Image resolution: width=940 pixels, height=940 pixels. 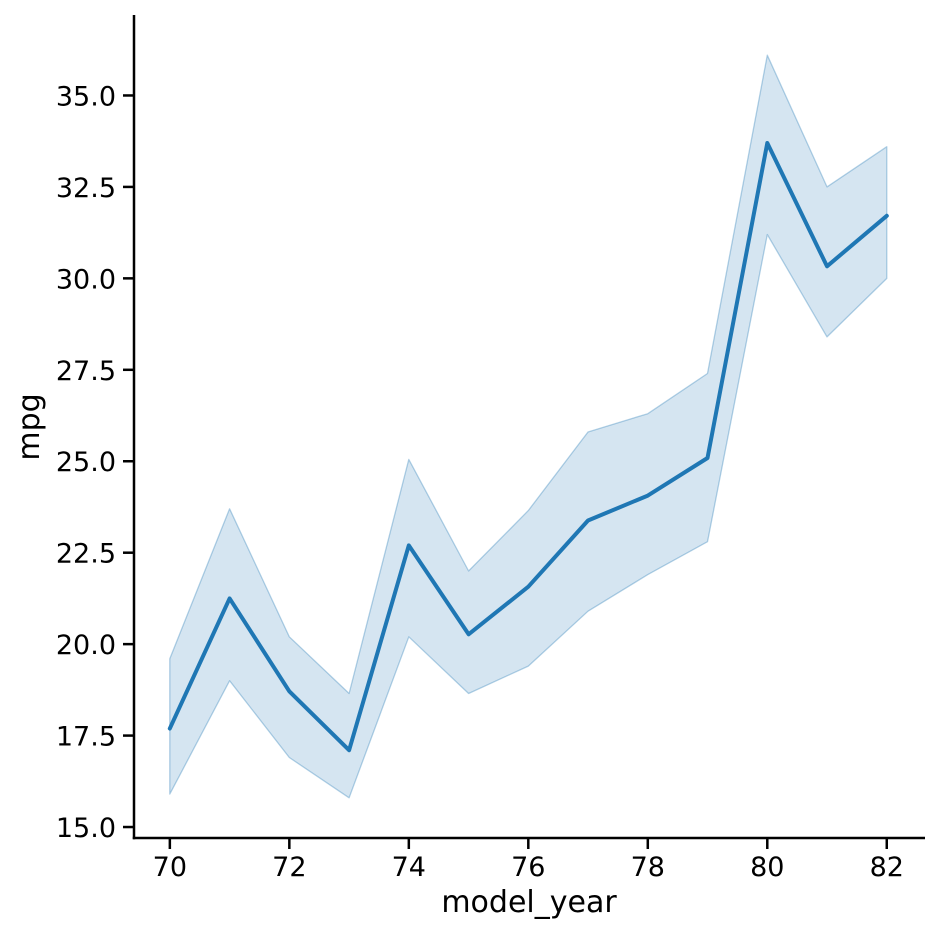 I want to click on y-tick-label: 32.5, so click(x=86, y=188).